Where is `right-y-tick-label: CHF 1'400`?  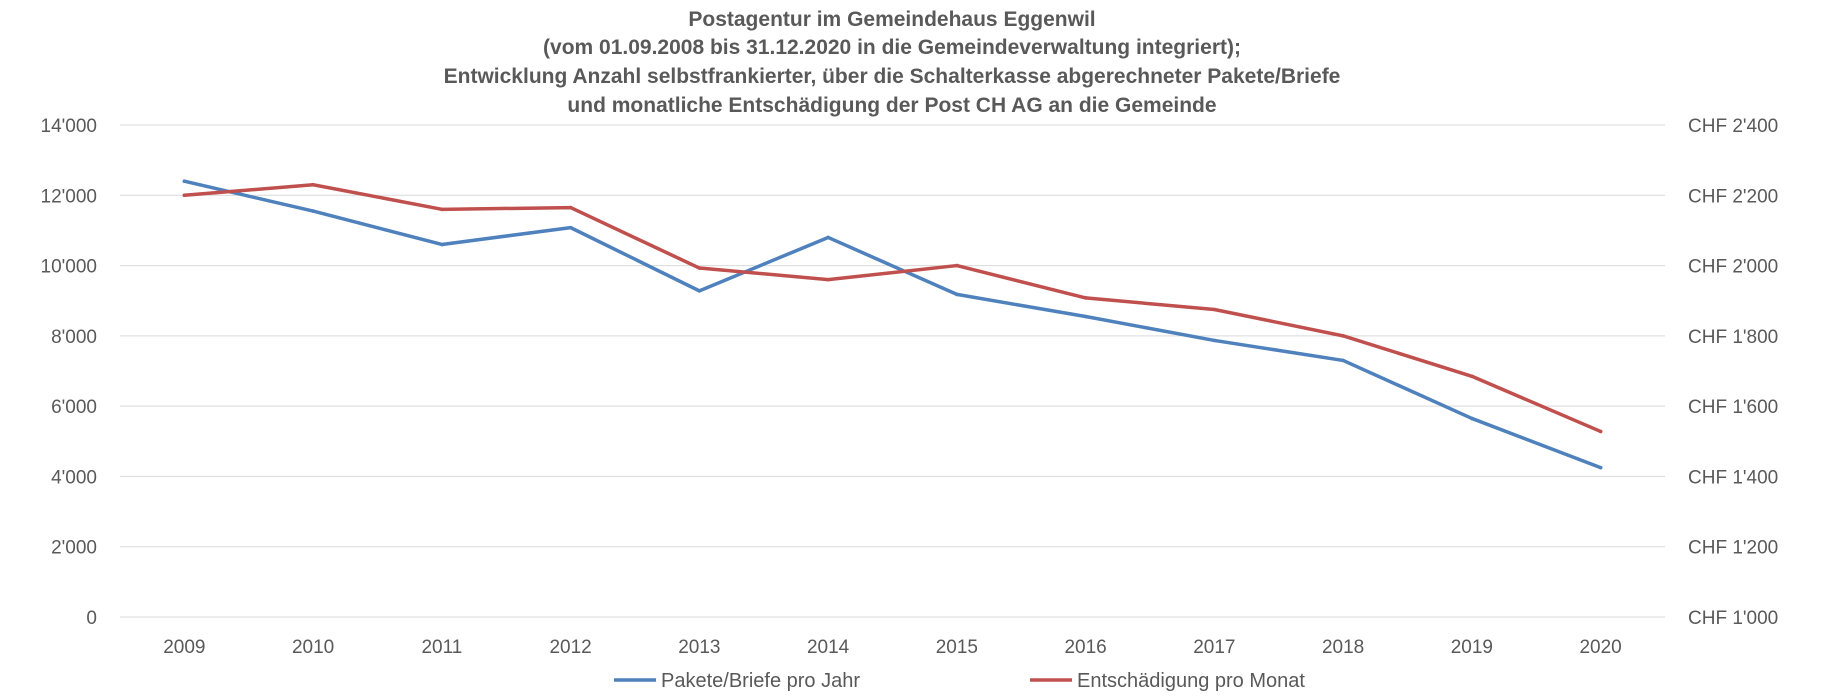
right-y-tick-label: CHF 1'400 is located at coordinates (1733, 477).